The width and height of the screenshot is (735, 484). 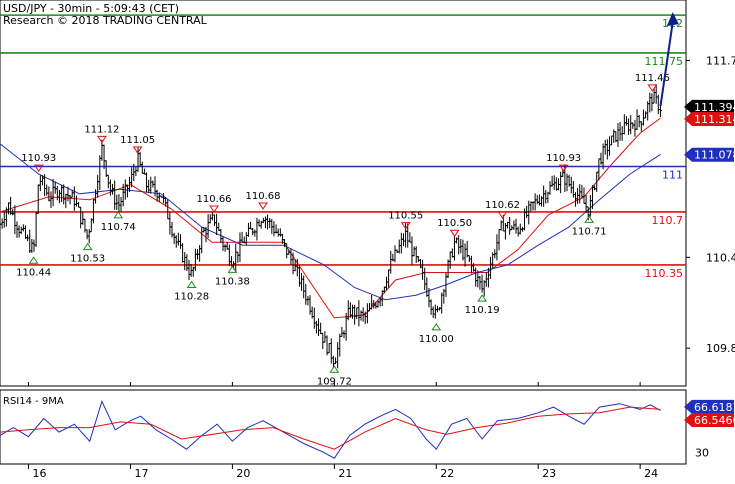 I want to click on x-tick-label-0: 16, so click(x=40, y=473).